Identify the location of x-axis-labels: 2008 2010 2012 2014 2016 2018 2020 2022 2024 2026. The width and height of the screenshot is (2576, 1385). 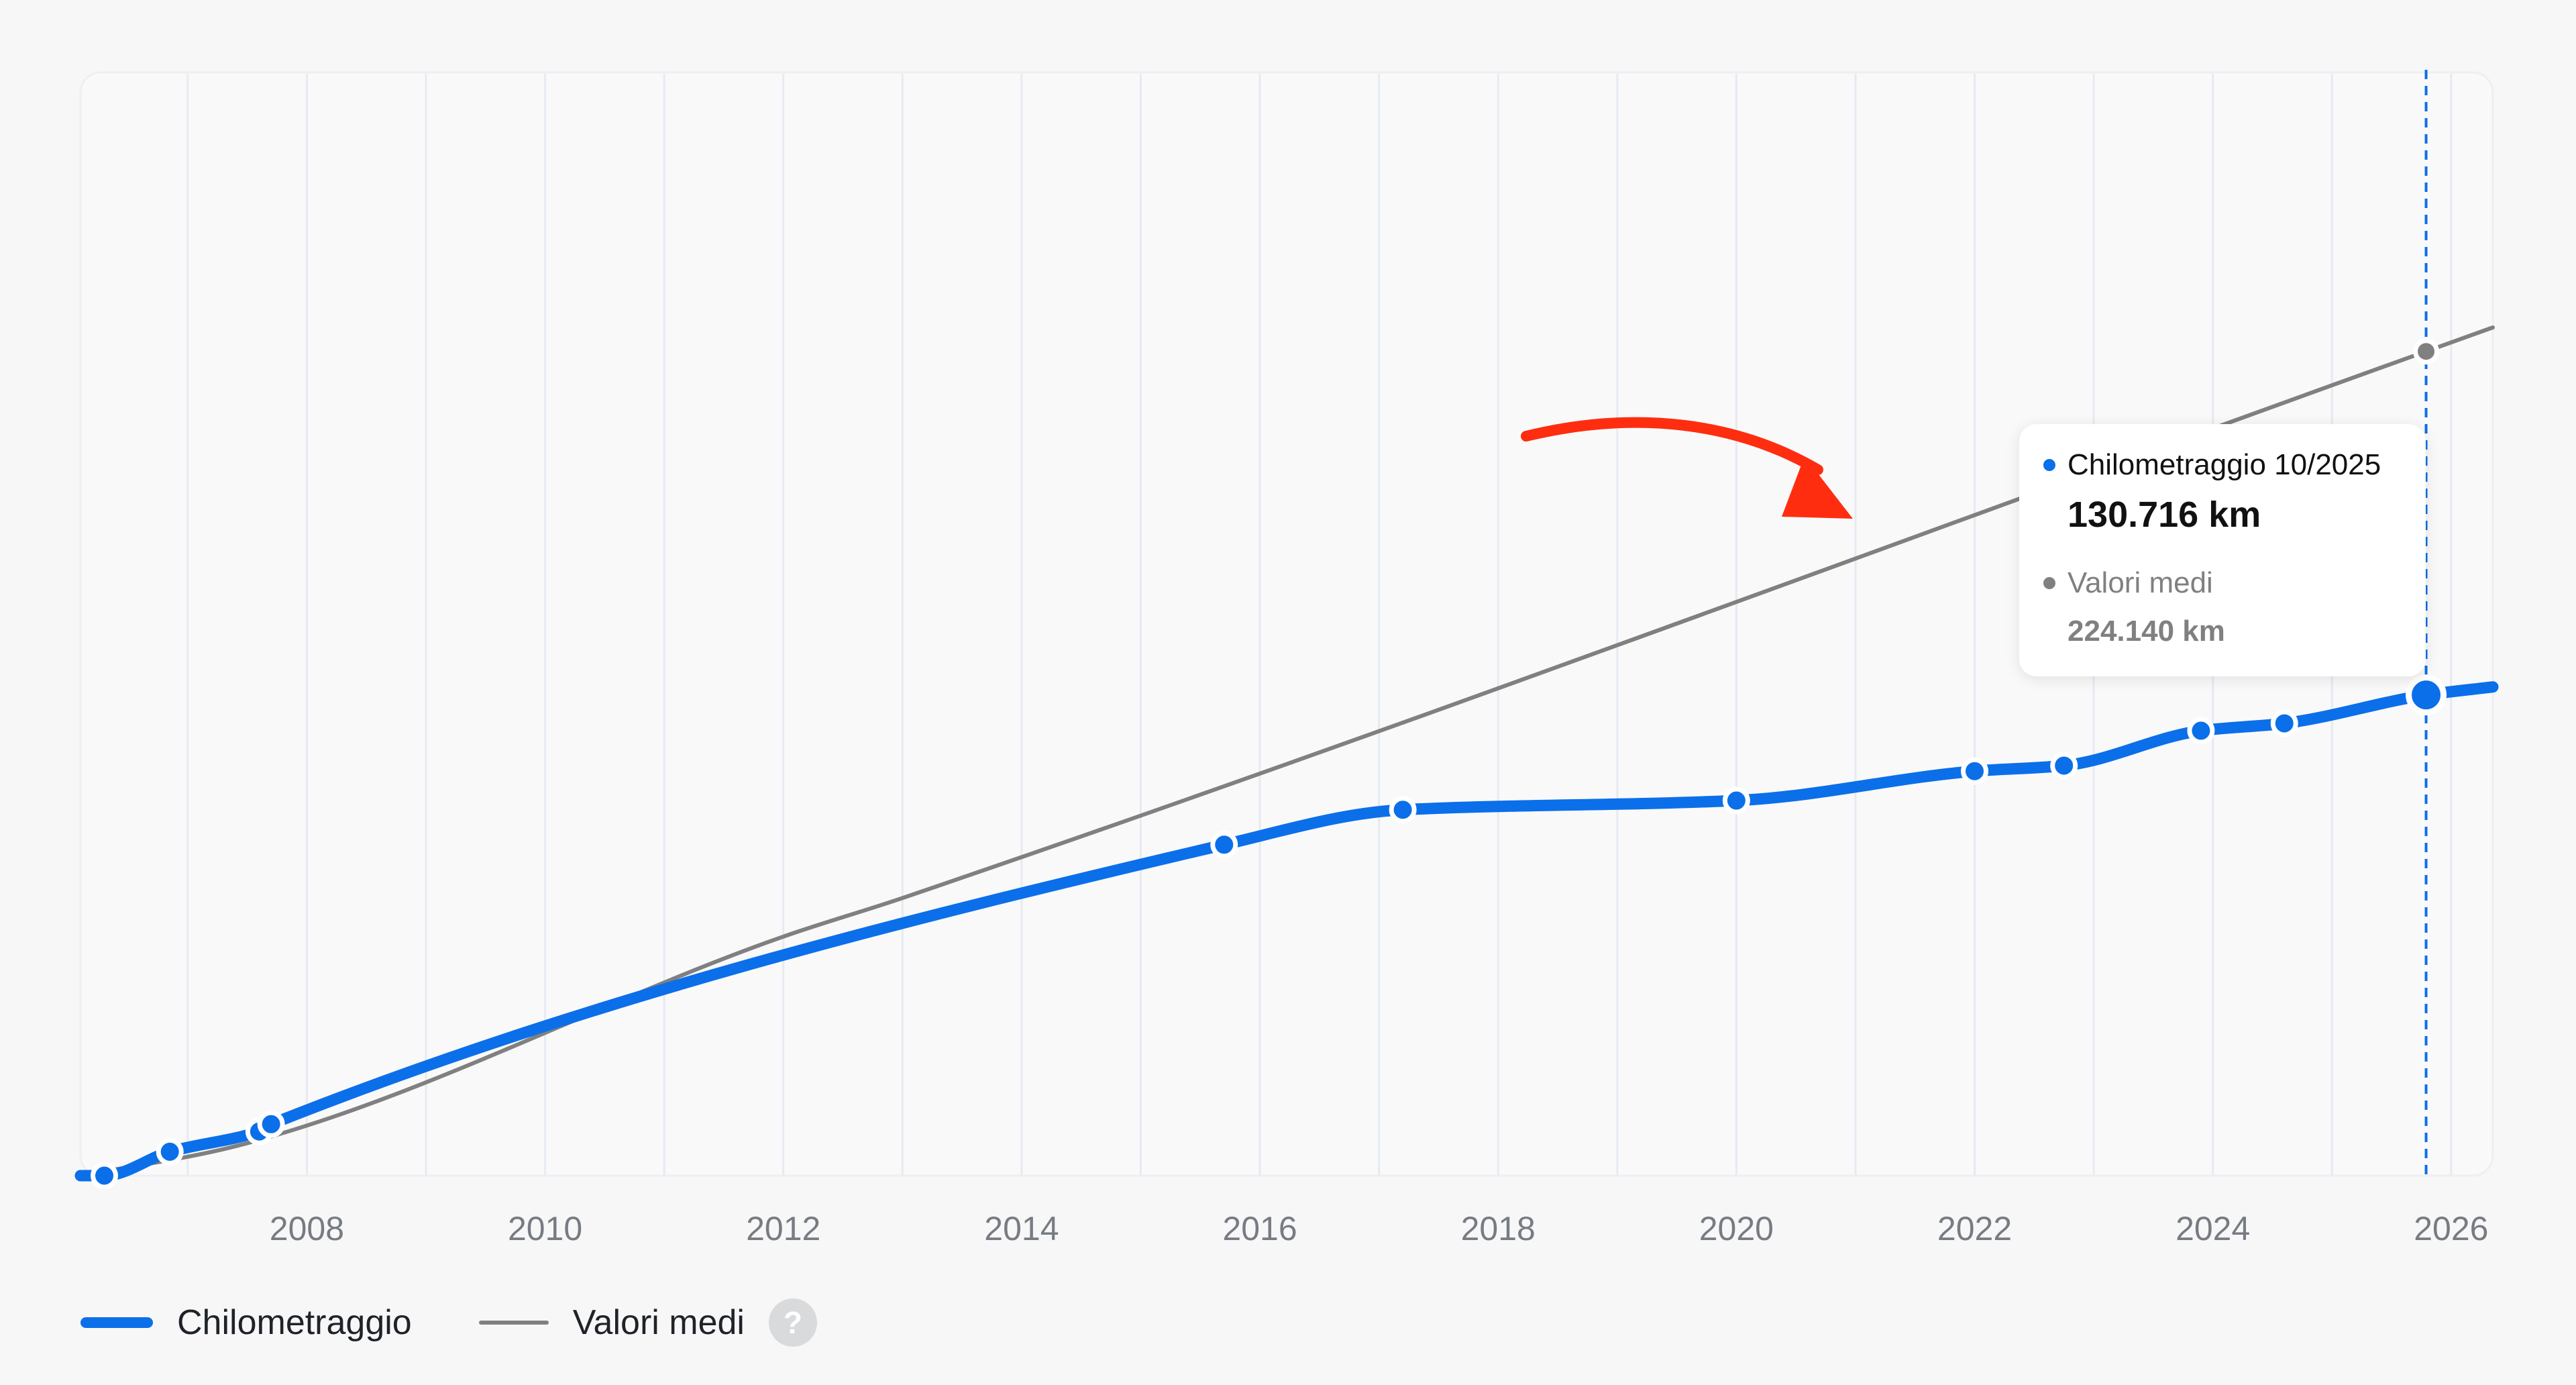
(1379, 1228).